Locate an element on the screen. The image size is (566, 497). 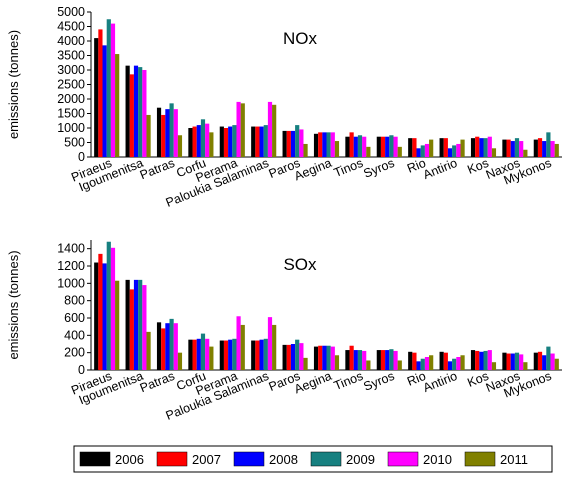
bar-2006-perama is located at coordinates (221, 355).